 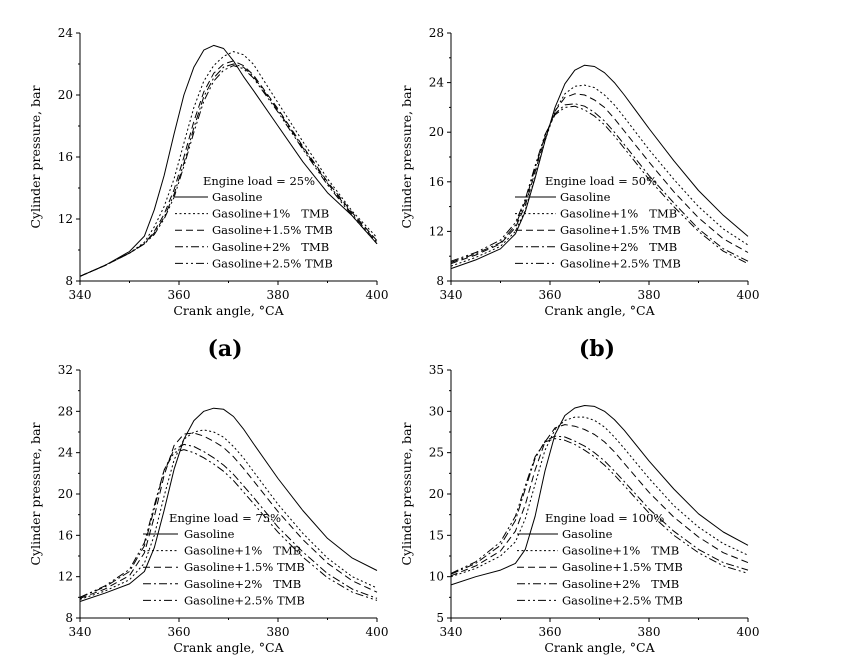 What do you see at coordinates (225, 518) in the screenshot?
I see `legend-title: Engine load = 75%` at bounding box center [225, 518].